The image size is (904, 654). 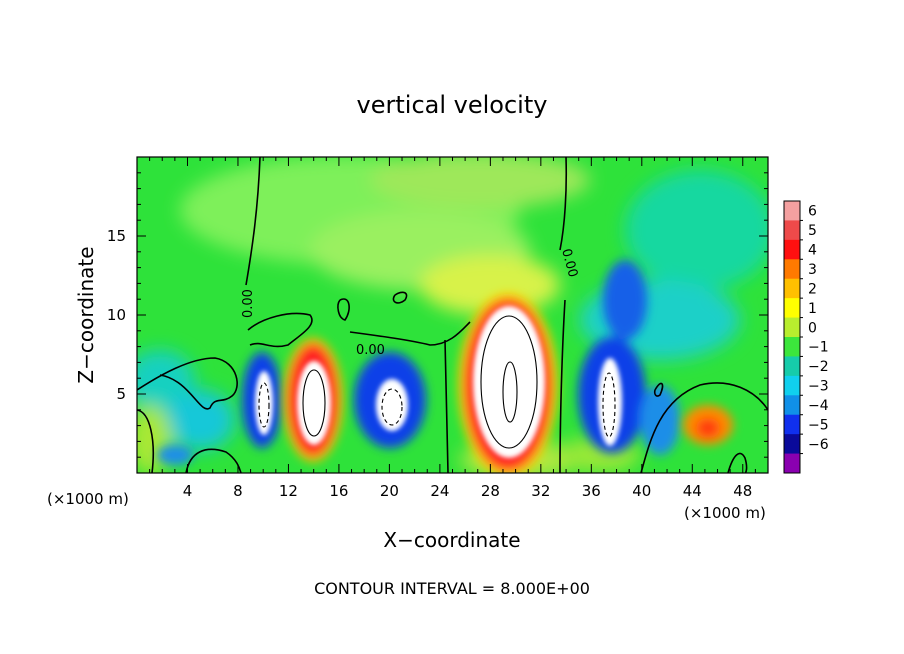 I want to click on y-tick-label: 5, so click(x=121, y=394).